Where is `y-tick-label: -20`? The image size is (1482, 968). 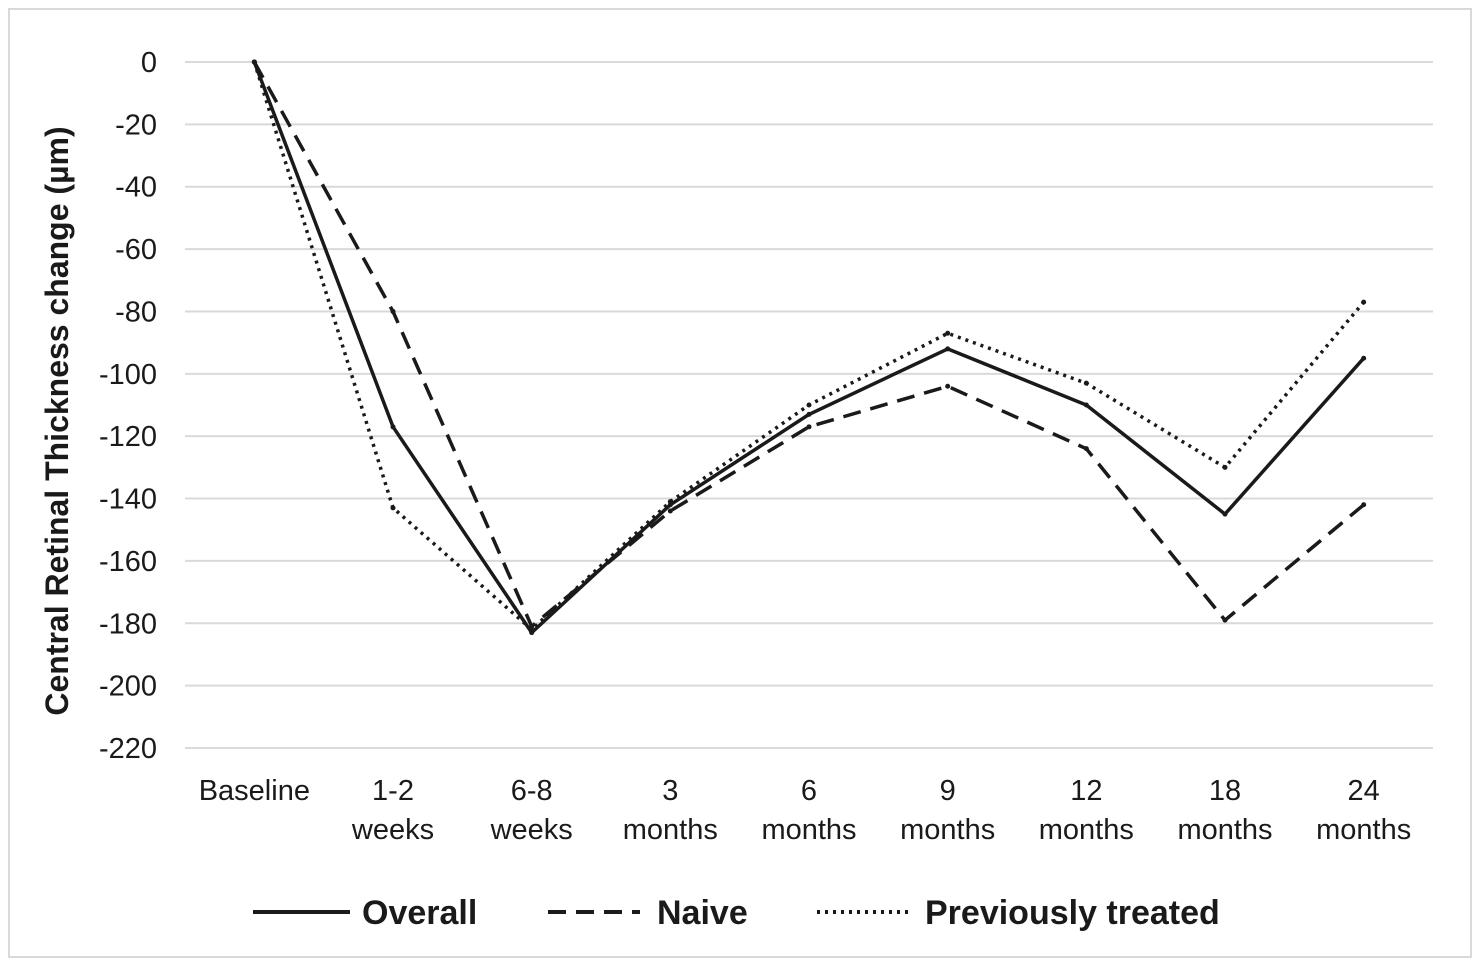 y-tick-label: -20 is located at coordinates (136, 125).